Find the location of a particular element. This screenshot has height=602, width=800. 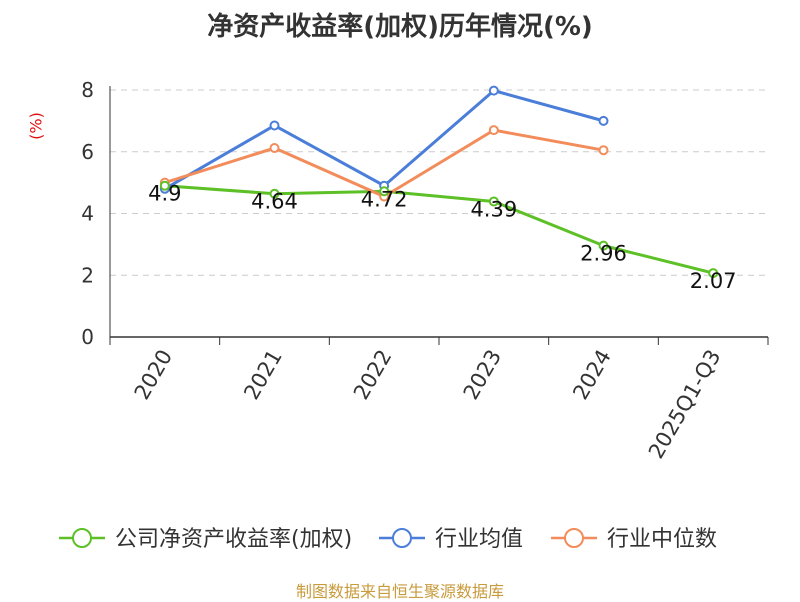

legend-label: 公司净资产收益率(加权) is located at coordinates (233, 539).